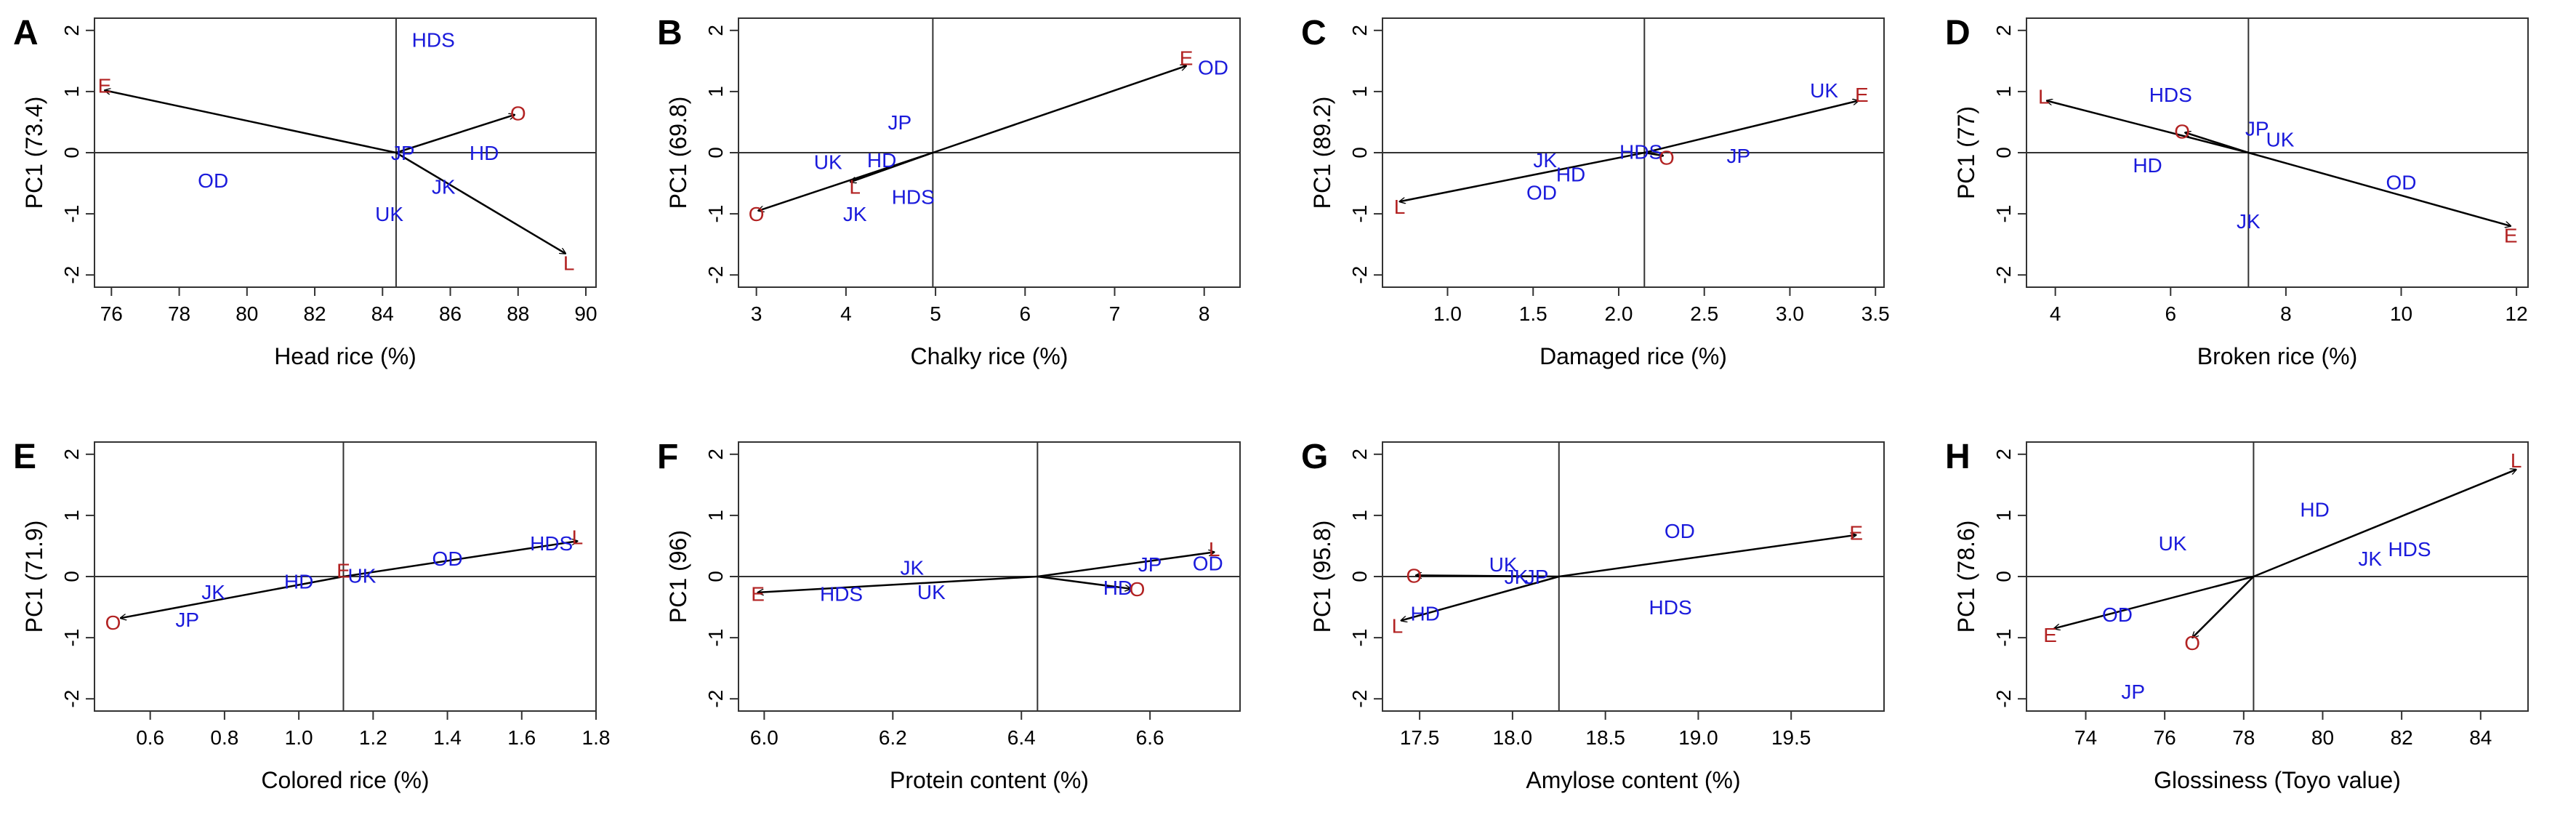 The height and width of the screenshot is (839, 2576). What do you see at coordinates (1021, 737) in the screenshot?
I see `x-tick-label: 6.4` at bounding box center [1021, 737].